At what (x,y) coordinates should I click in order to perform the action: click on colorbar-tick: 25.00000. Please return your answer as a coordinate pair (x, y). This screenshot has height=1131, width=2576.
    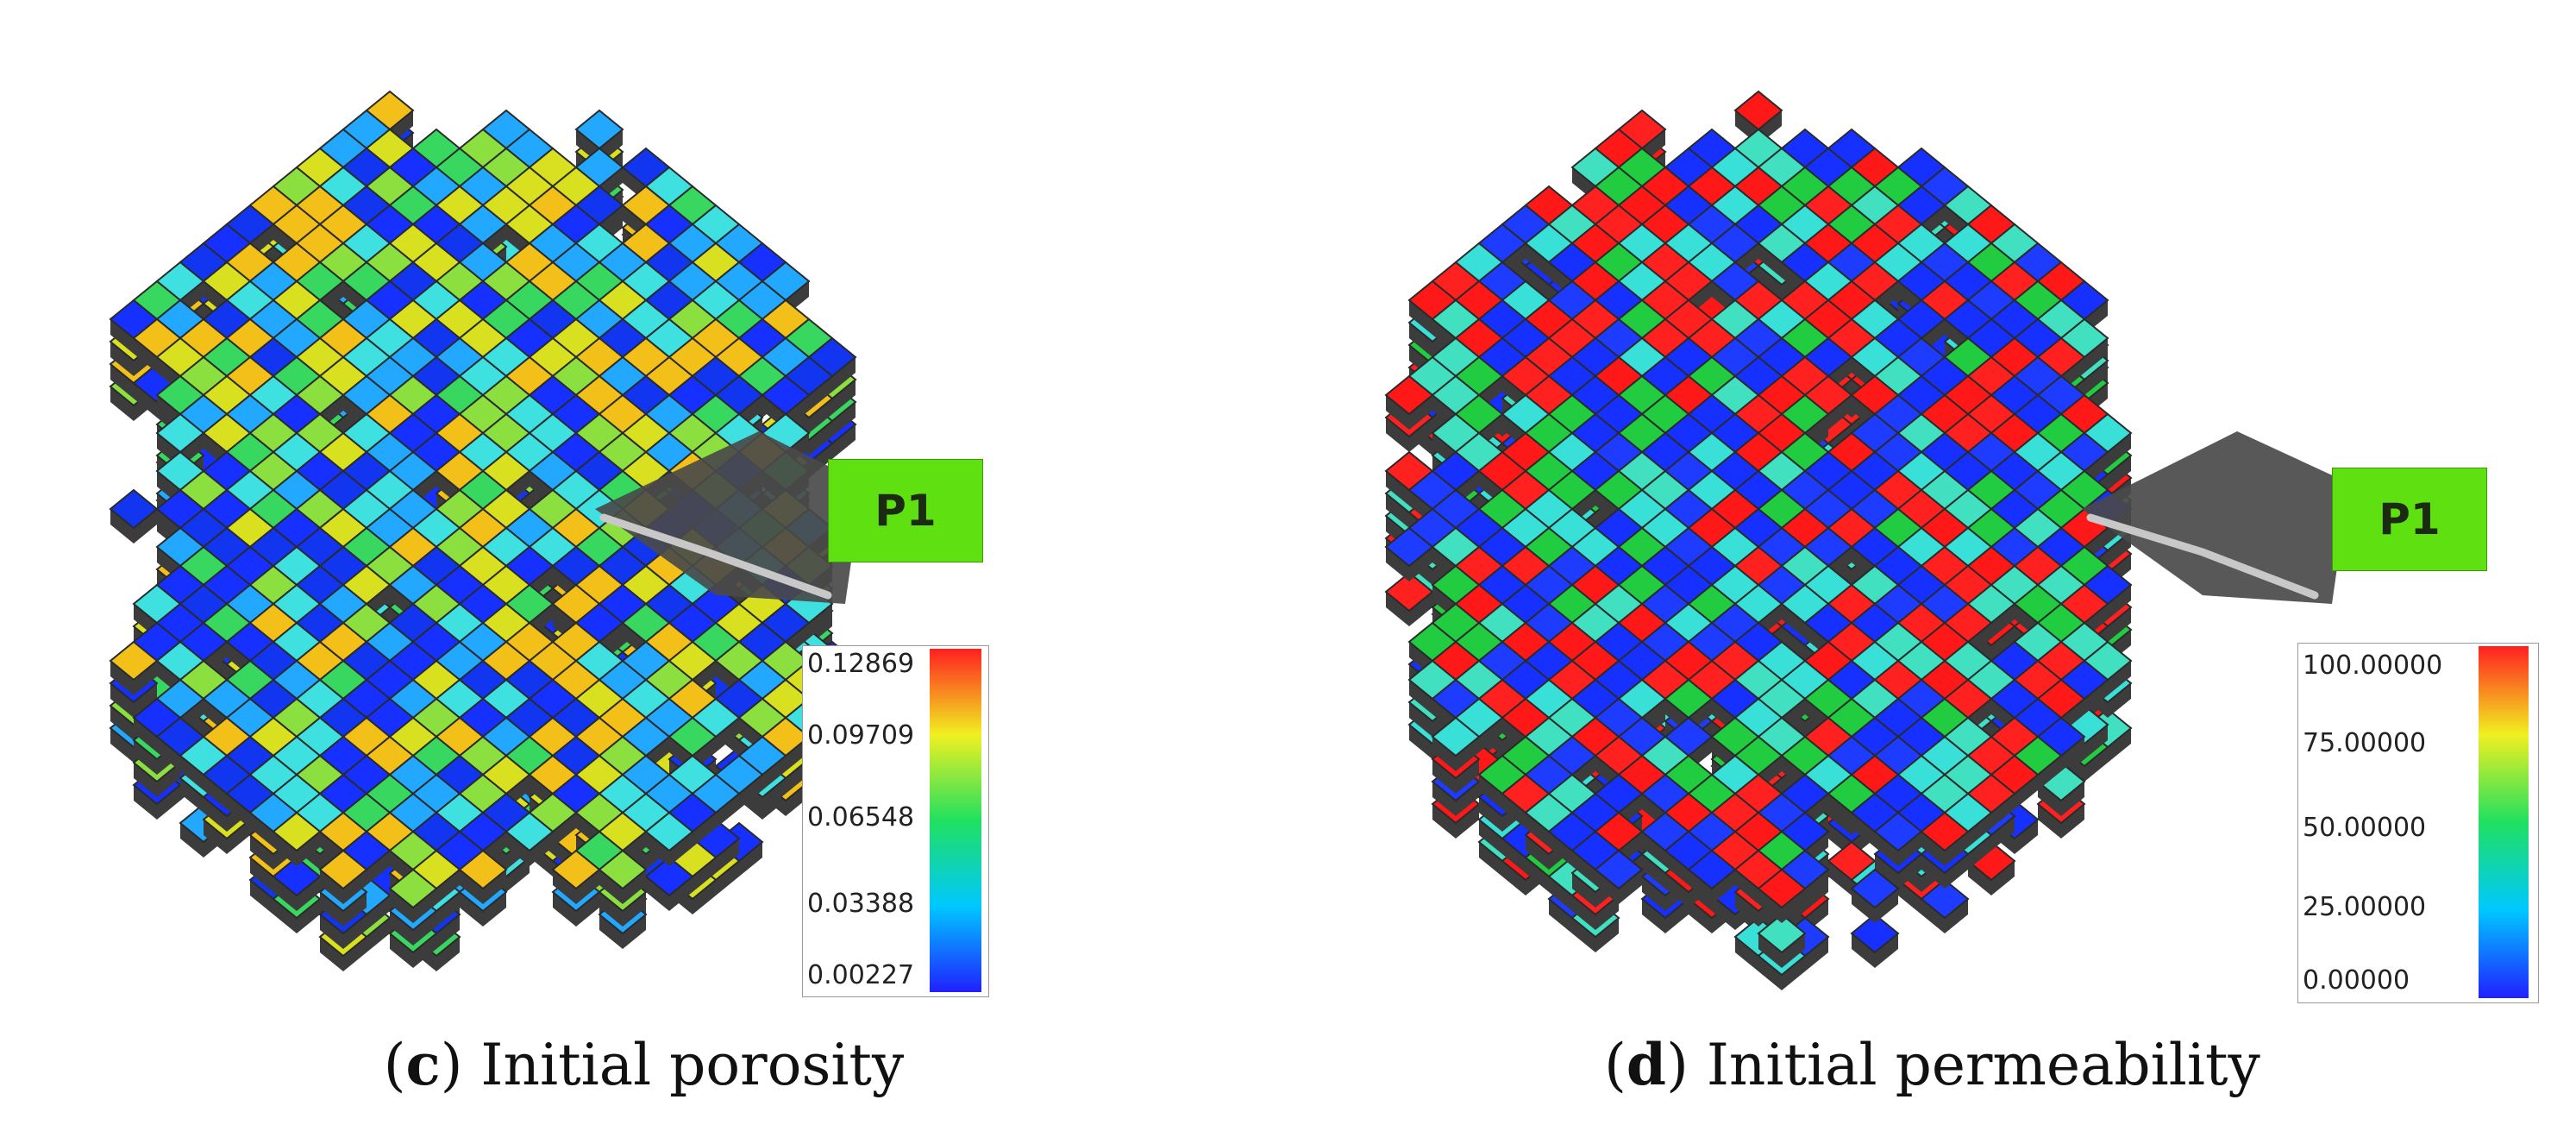
    Looking at the image, I should click on (2365, 907).